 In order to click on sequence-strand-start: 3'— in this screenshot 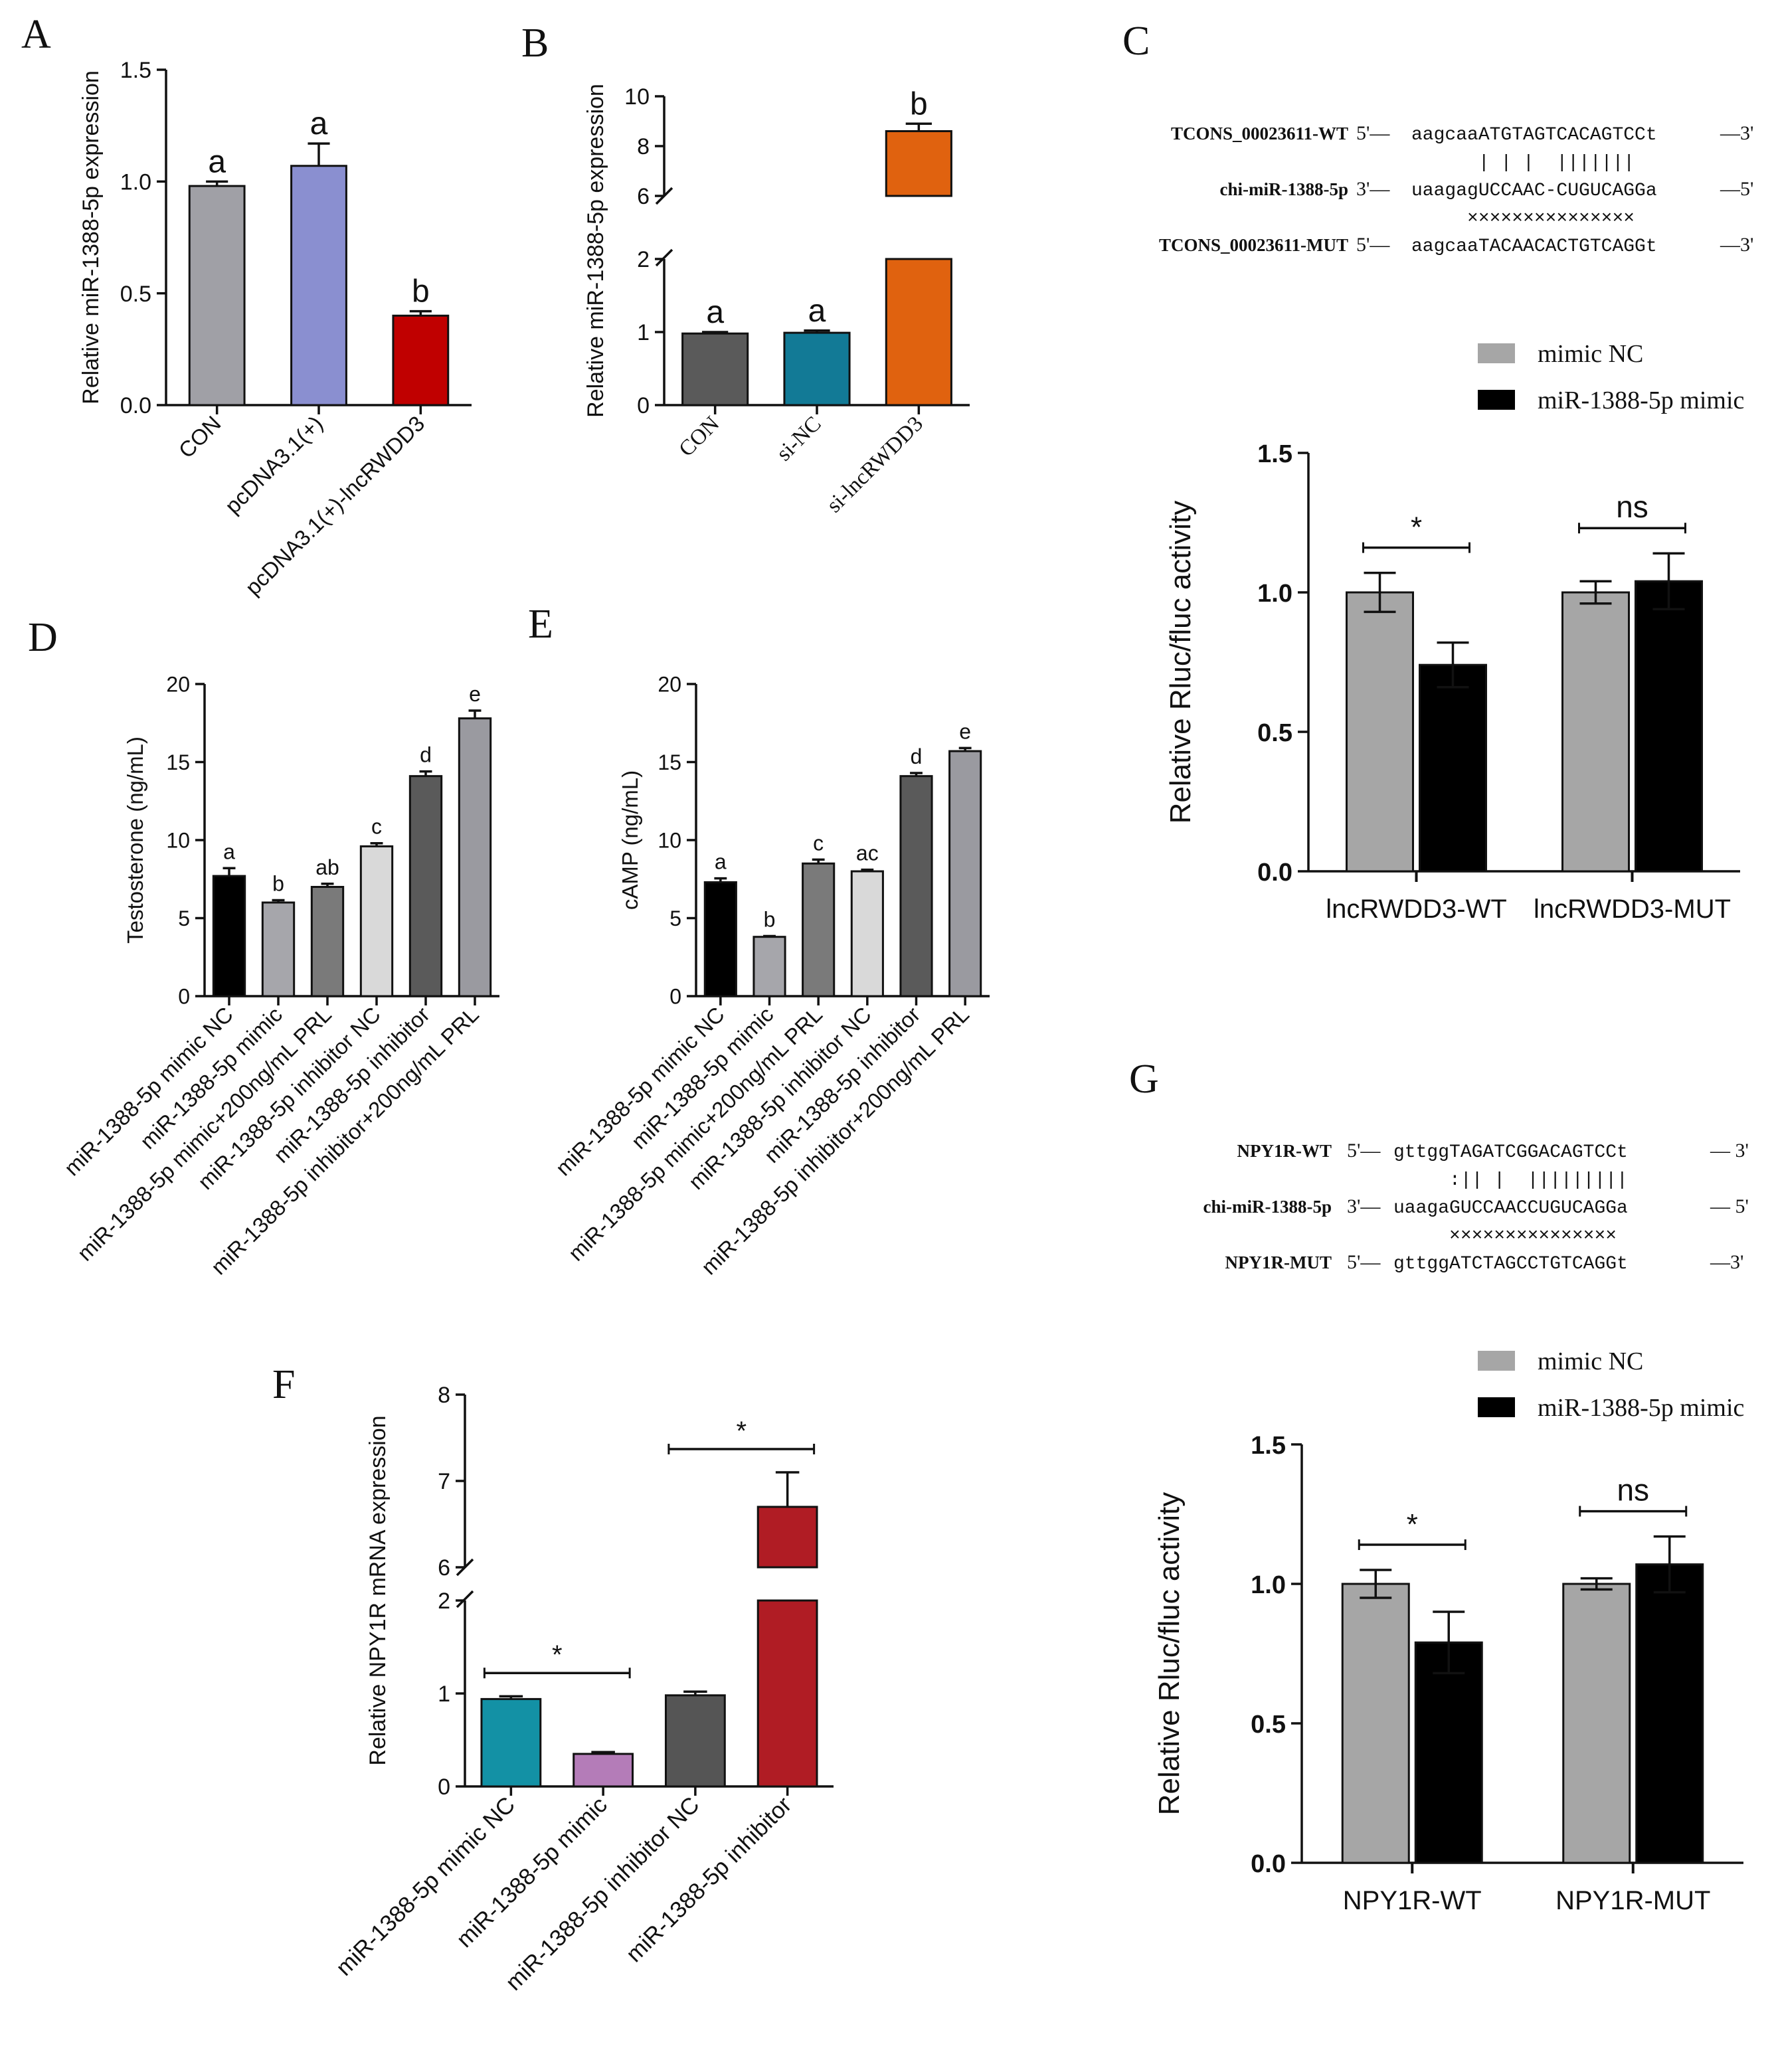, I will do `click(1364, 1206)`.